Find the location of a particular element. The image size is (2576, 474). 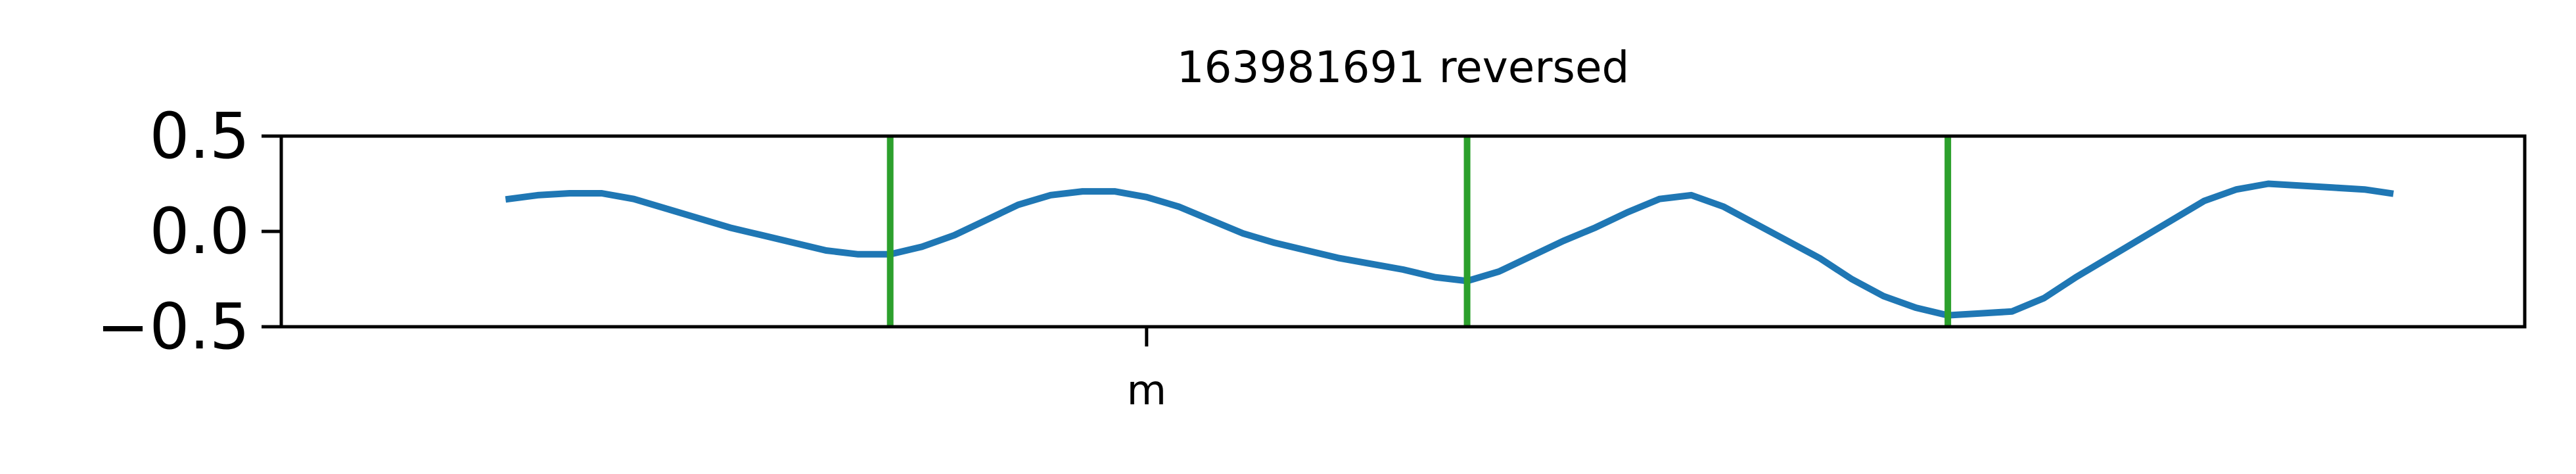

chart-title: 163981691 reversed is located at coordinates (1403, 67).